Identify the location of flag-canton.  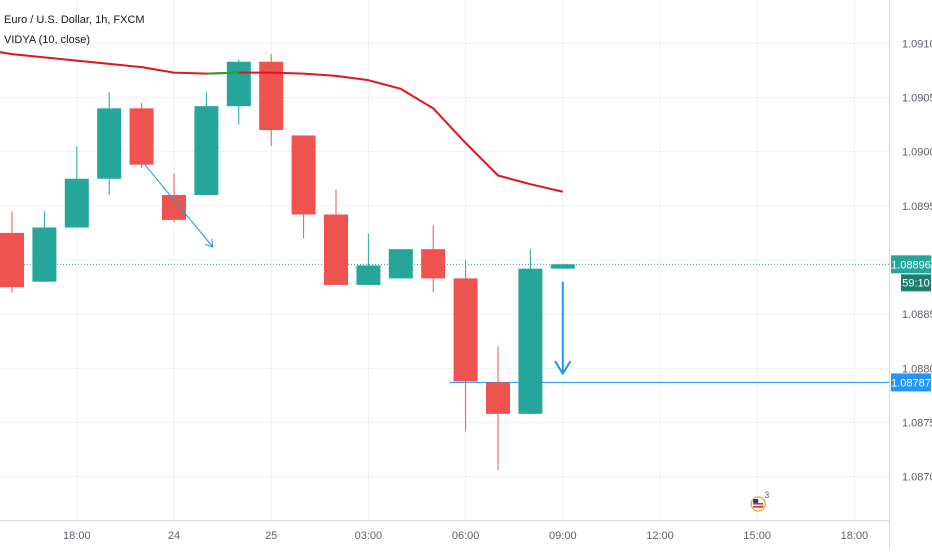
(755, 501).